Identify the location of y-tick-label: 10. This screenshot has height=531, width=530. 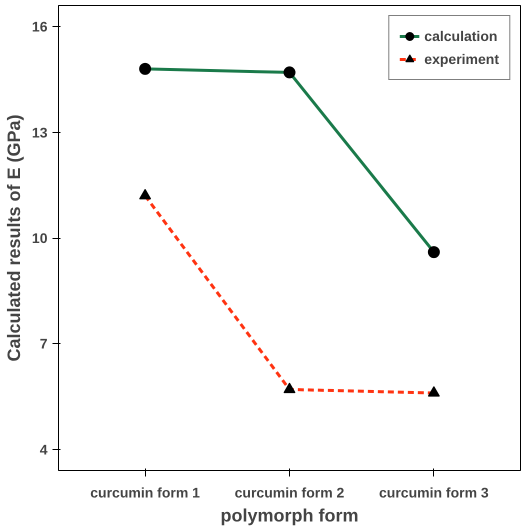
(40, 238).